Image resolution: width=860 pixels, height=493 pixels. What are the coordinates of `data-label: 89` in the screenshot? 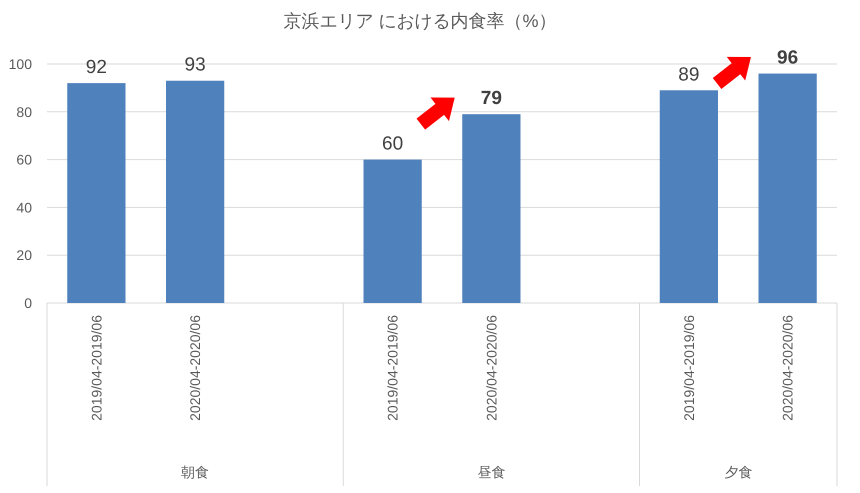 It's located at (689, 75).